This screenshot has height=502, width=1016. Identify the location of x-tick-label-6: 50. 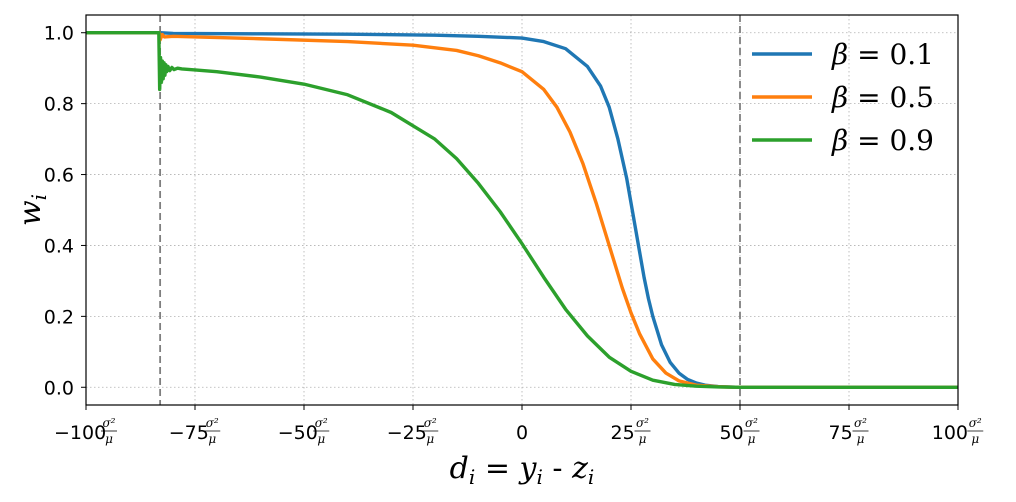
(732, 433).